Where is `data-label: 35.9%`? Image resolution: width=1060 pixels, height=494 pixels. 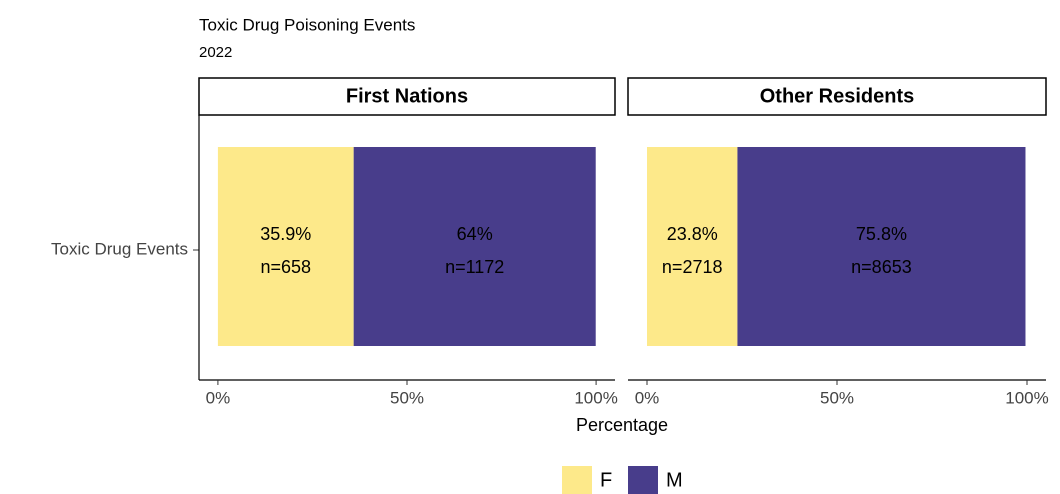 data-label: 35.9% is located at coordinates (285, 234).